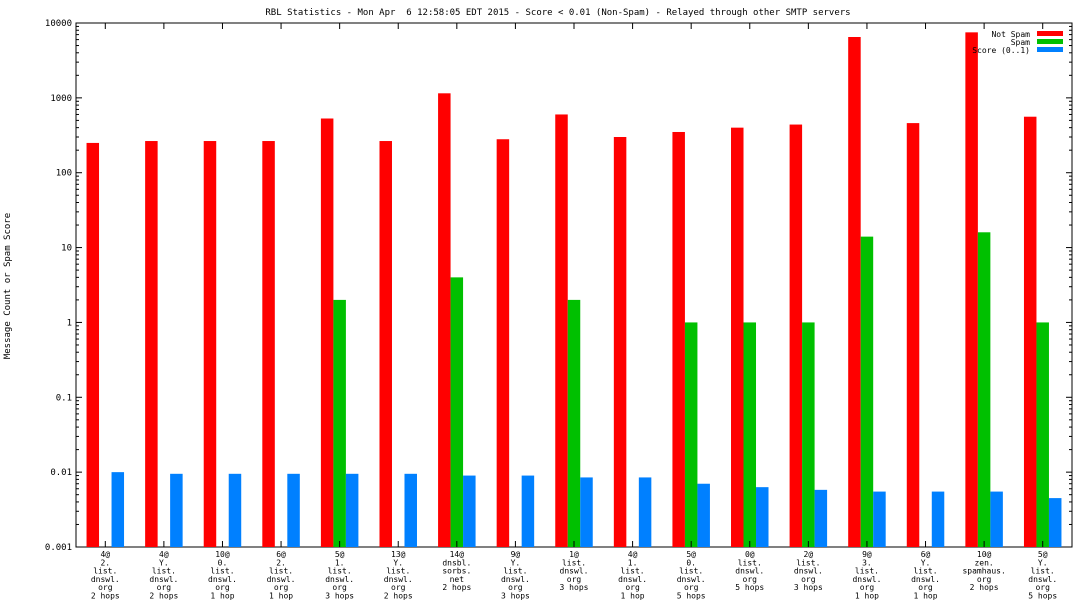 The image size is (1088, 616). Describe the element at coordinates (691, 562) in the screenshot. I see `x-tick-label: 0.` at that location.